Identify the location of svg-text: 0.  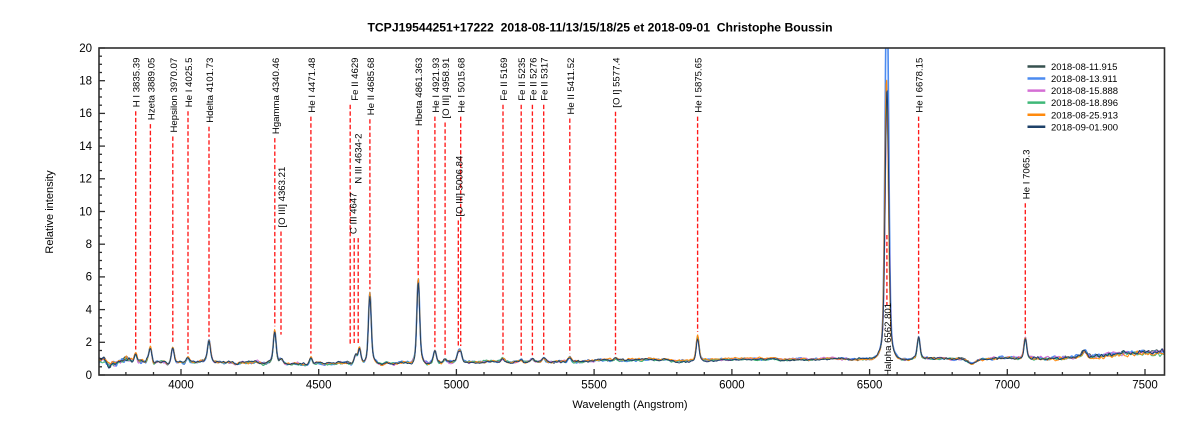
(89, 376).